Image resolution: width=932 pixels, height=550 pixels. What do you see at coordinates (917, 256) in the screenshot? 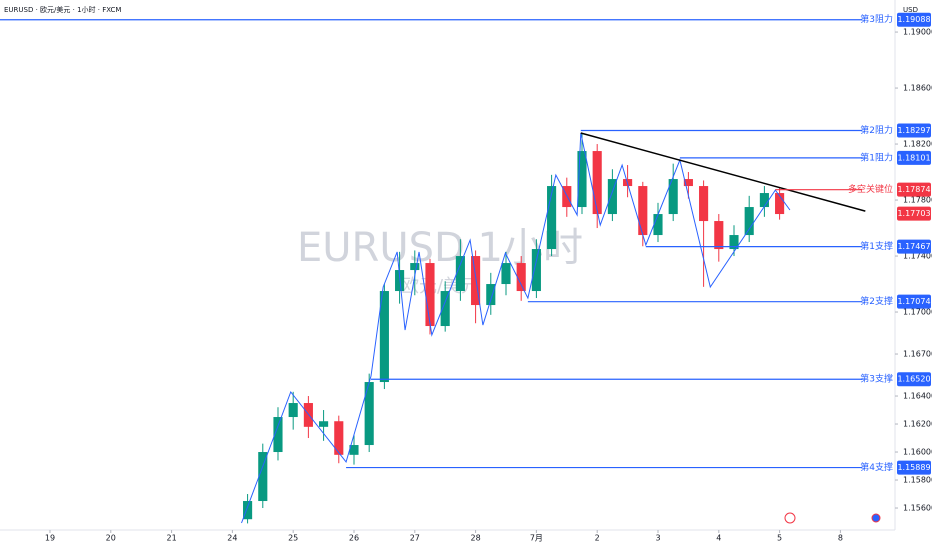
I see `y-tick-label: 1.17400` at bounding box center [917, 256].